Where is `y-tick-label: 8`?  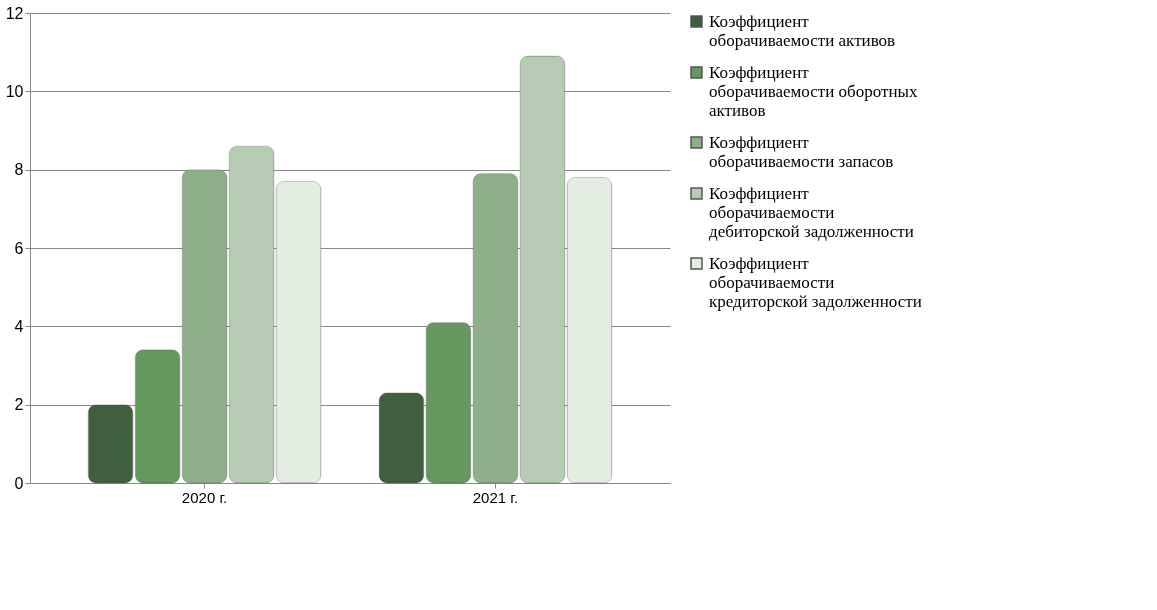
y-tick-label: 8 is located at coordinates (19, 170).